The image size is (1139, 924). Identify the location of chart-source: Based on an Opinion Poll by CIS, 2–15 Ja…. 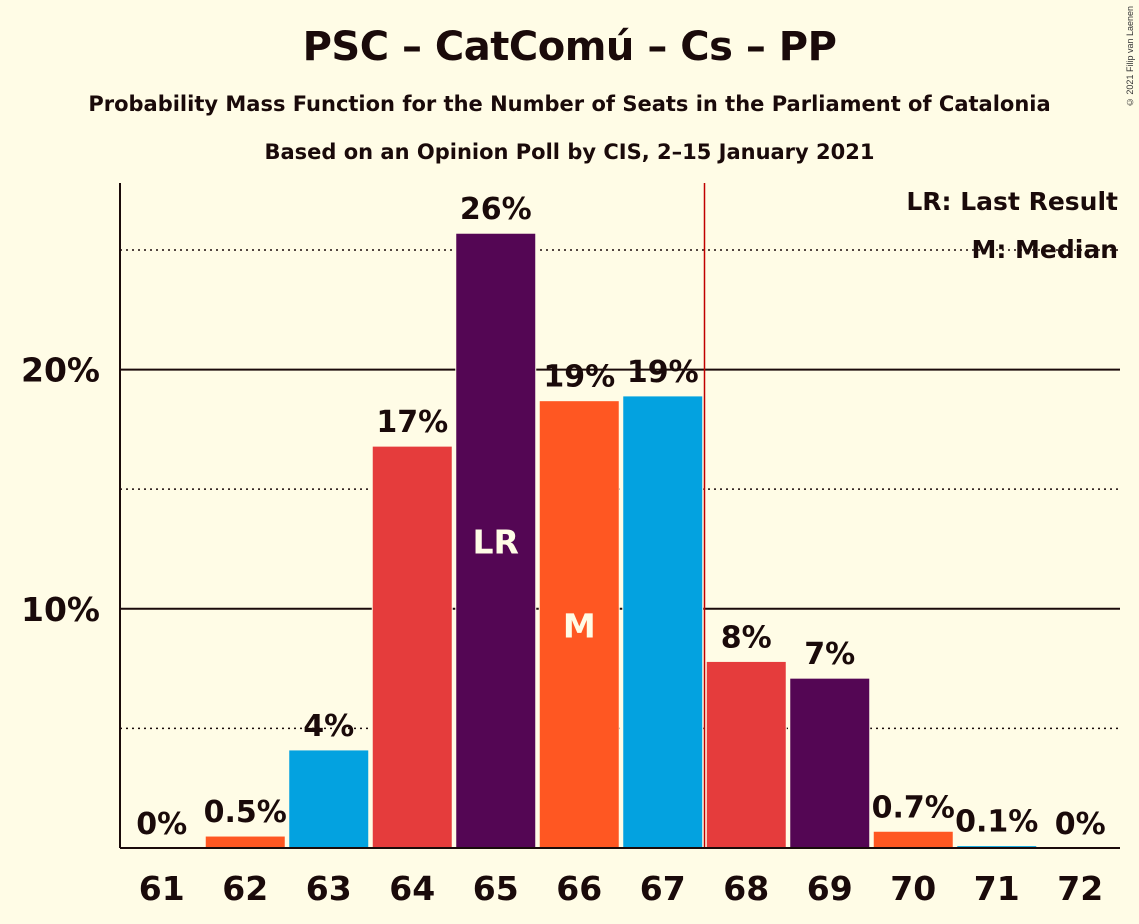
(569, 152).